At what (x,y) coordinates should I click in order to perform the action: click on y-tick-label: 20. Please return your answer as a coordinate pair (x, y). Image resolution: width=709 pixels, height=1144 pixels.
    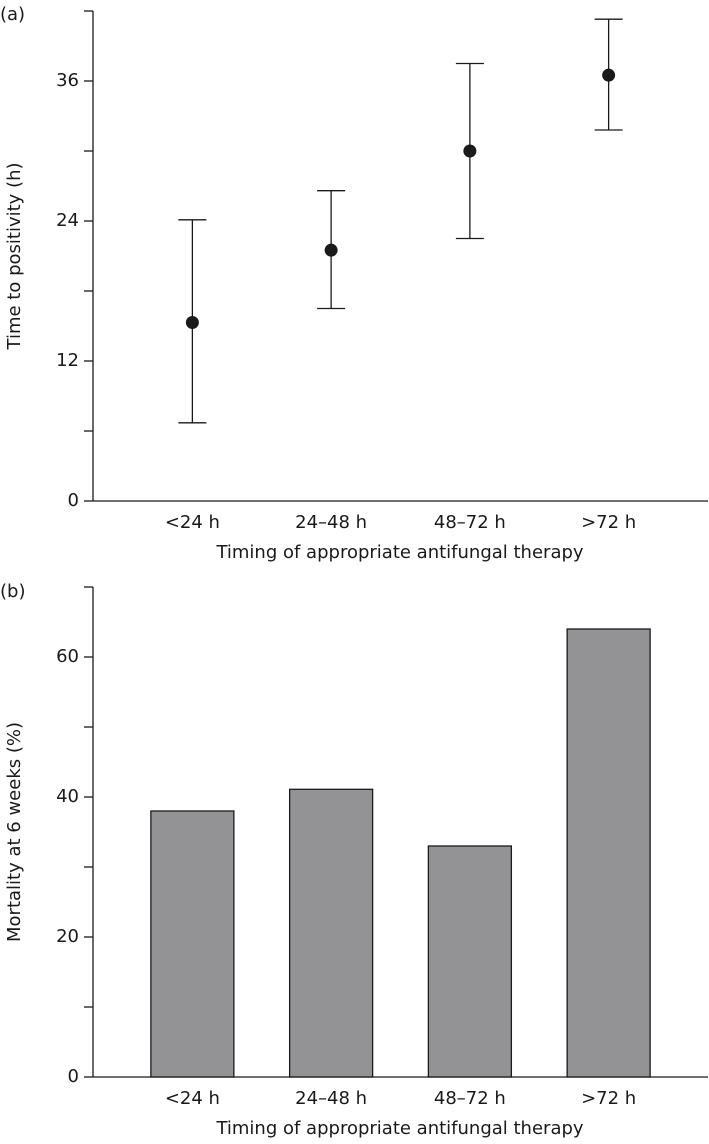
    Looking at the image, I should click on (67, 936).